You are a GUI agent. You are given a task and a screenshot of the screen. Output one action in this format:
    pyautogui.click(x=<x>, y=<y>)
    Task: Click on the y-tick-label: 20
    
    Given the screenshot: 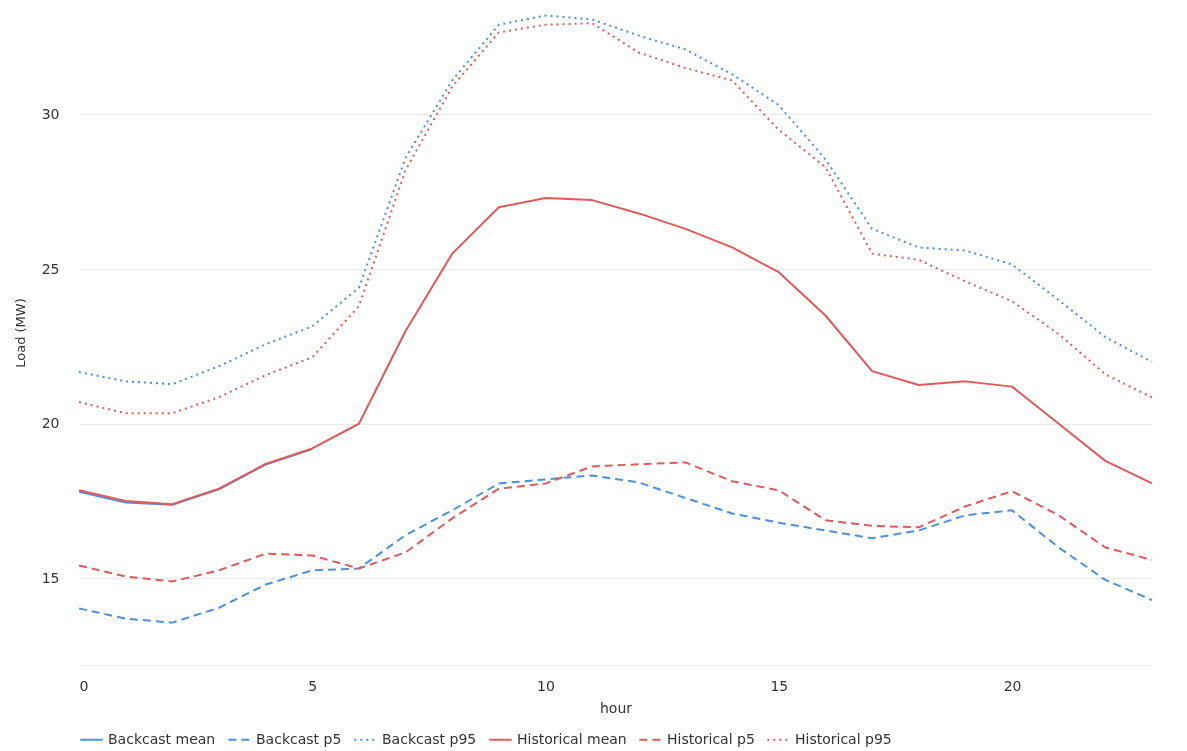 What is the action you would take?
    pyautogui.click(x=50, y=423)
    